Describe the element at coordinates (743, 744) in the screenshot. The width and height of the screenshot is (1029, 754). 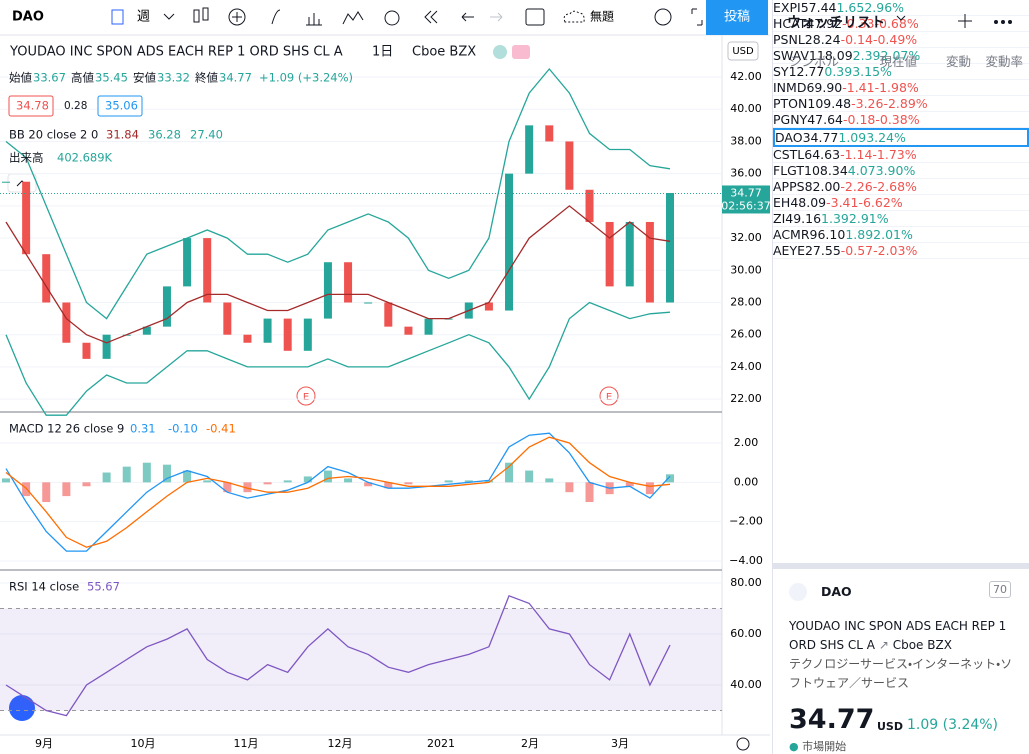
I see `axis-settings-icon` at that location.